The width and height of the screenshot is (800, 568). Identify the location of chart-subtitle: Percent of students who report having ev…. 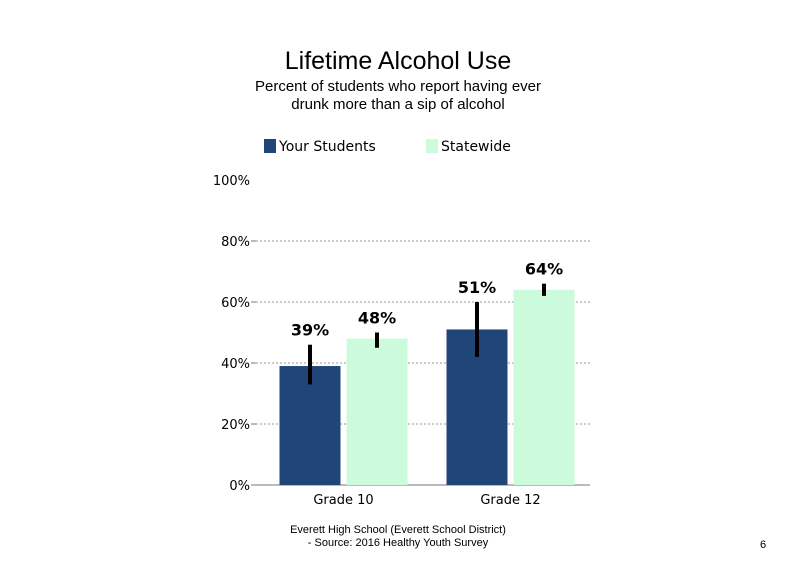
(398, 95).